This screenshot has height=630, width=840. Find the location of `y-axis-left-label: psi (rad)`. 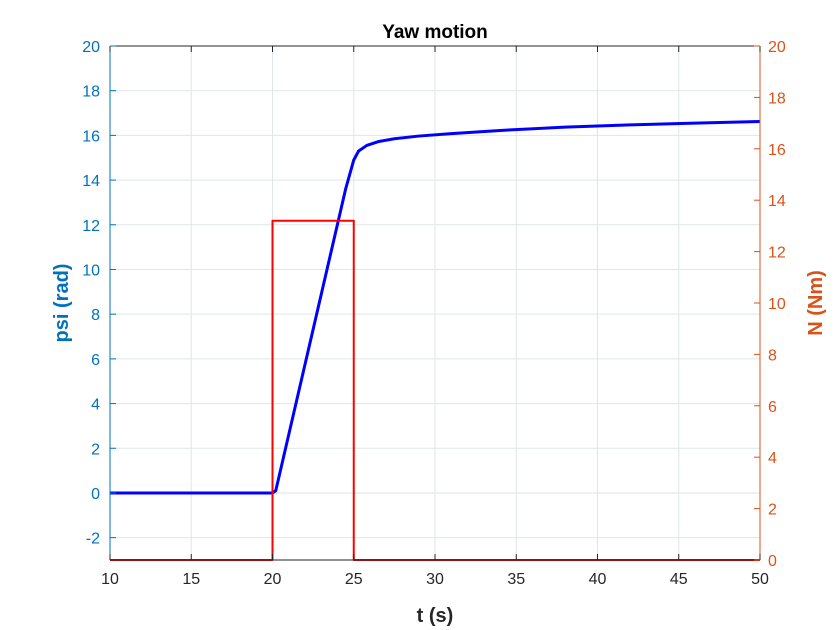

y-axis-left-label: psi (rad) is located at coordinates (62, 303).